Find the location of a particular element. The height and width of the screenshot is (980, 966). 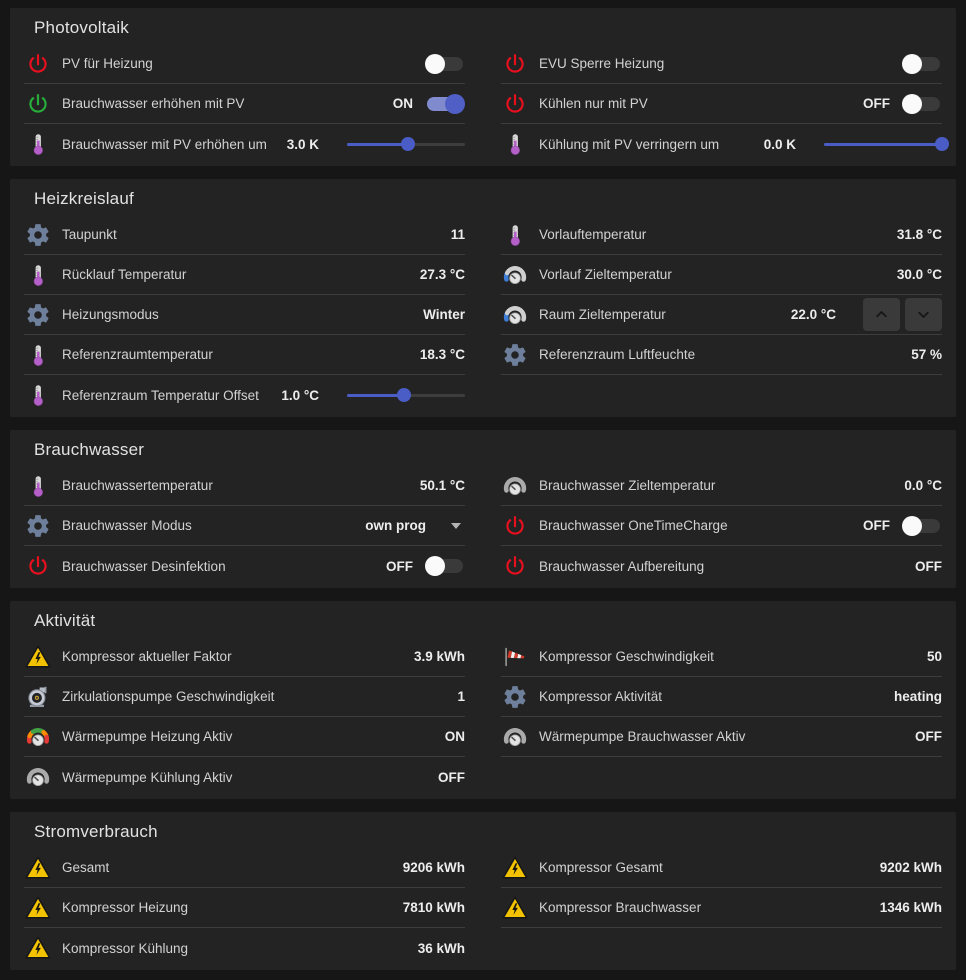

row-label: Brauchwasser Desinfektion is located at coordinates (144, 566).